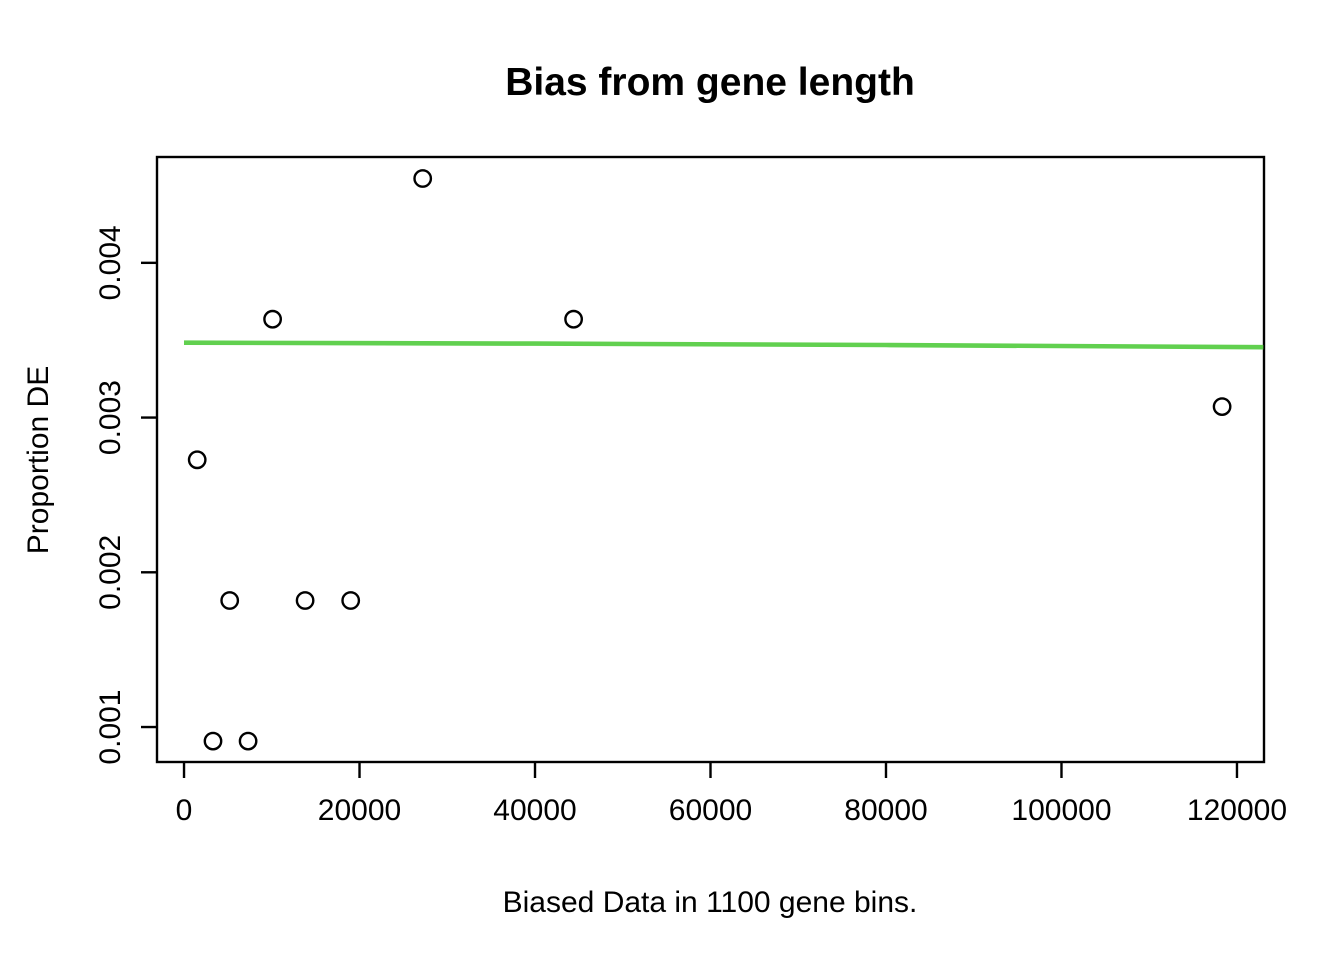 The height and width of the screenshot is (960, 1344). I want to click on y-axis-title: Proportion DE, so click(38, 460).